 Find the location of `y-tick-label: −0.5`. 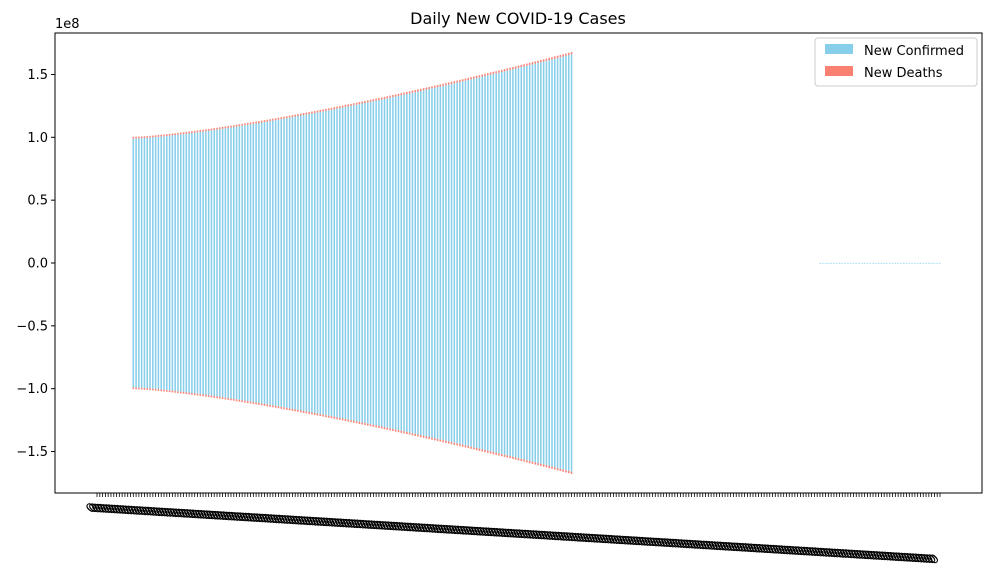

y-tick-label: −0.5 is located at coordinates (32, 326).